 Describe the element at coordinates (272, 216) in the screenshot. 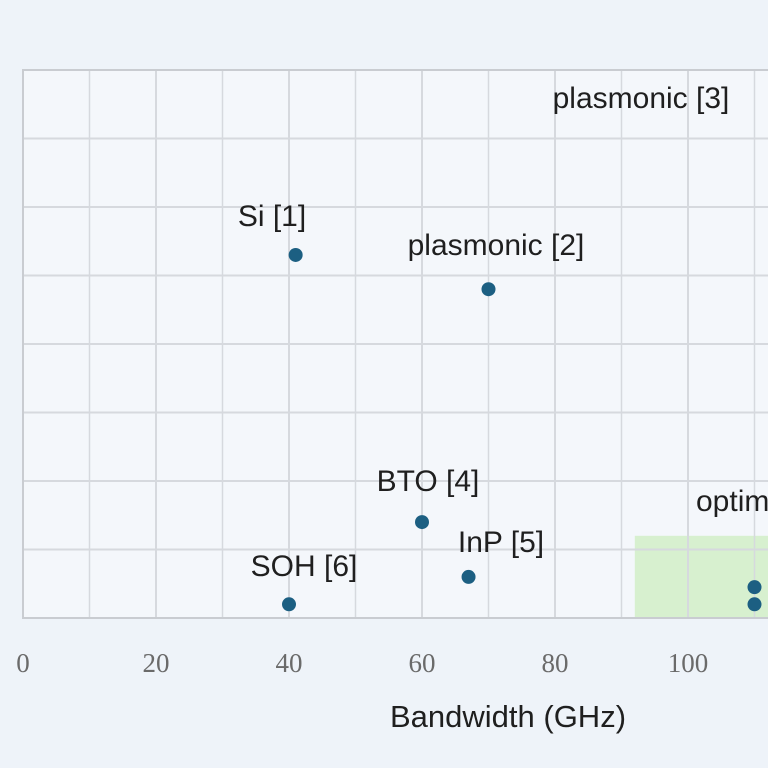

I see `point-label: Si [1]` at that location.